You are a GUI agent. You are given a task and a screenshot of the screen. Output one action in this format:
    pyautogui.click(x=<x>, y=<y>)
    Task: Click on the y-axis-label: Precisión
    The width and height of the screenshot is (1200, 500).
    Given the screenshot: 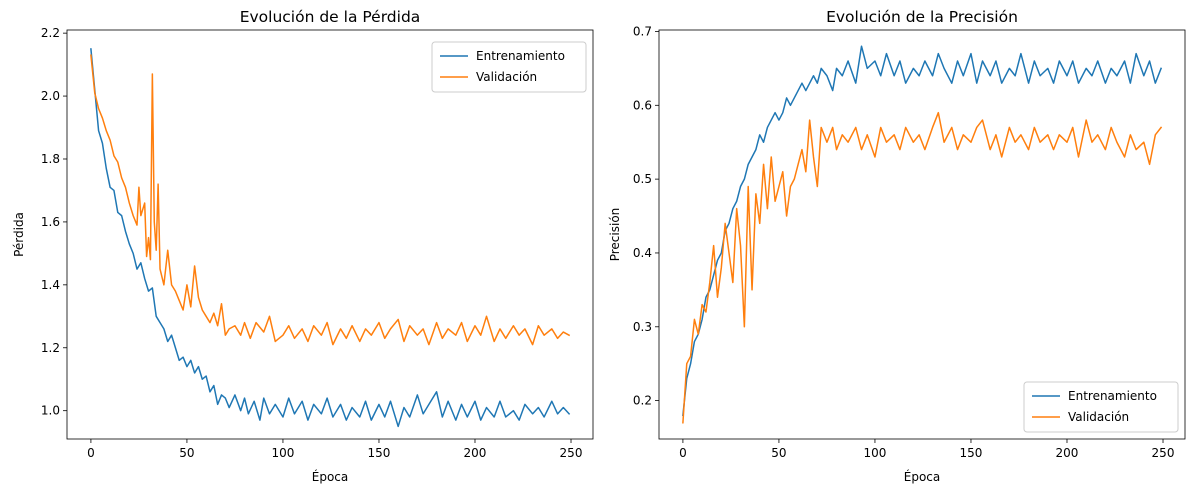 What is the action you would take?
    pyautogui.click(x=615, y=235)
    